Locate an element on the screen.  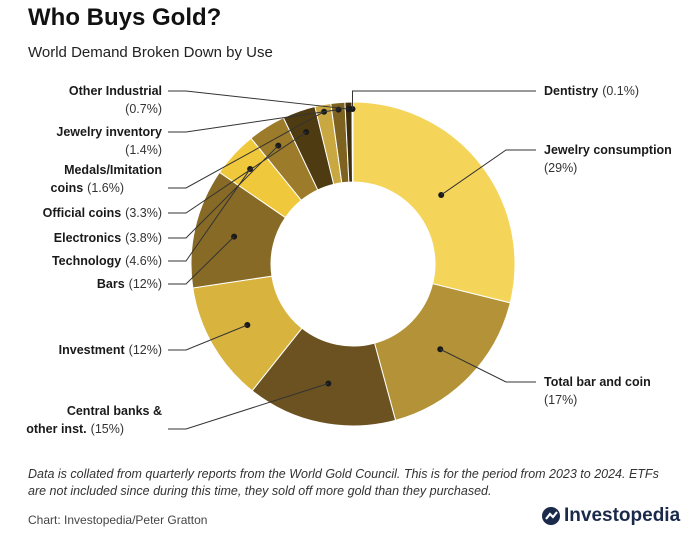
leader-line-jewelry-inventory is located at coordinates (253, 121).